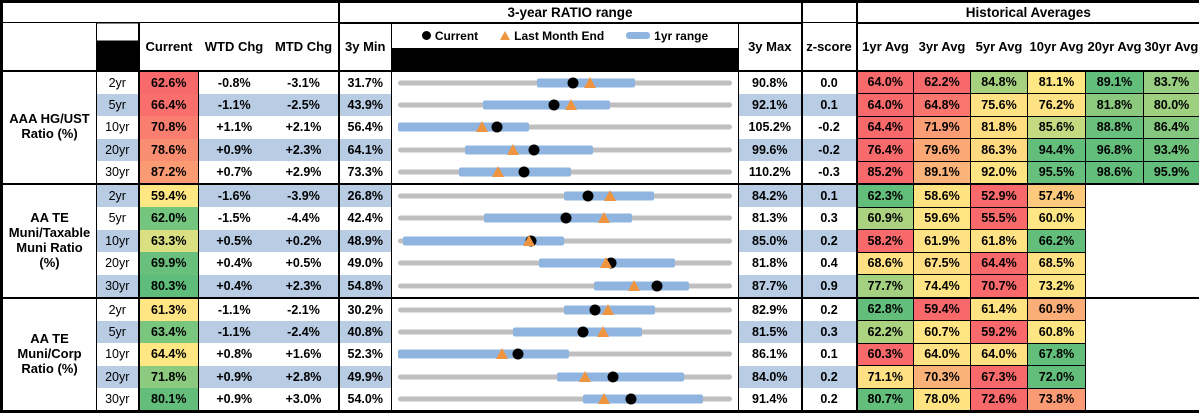 The image size is (1199, 413). What do you see at coordinates (304, 241) in the screenshot?
I see `mtd-chg-cell: +0.2%` at bounding box center [304, 241].